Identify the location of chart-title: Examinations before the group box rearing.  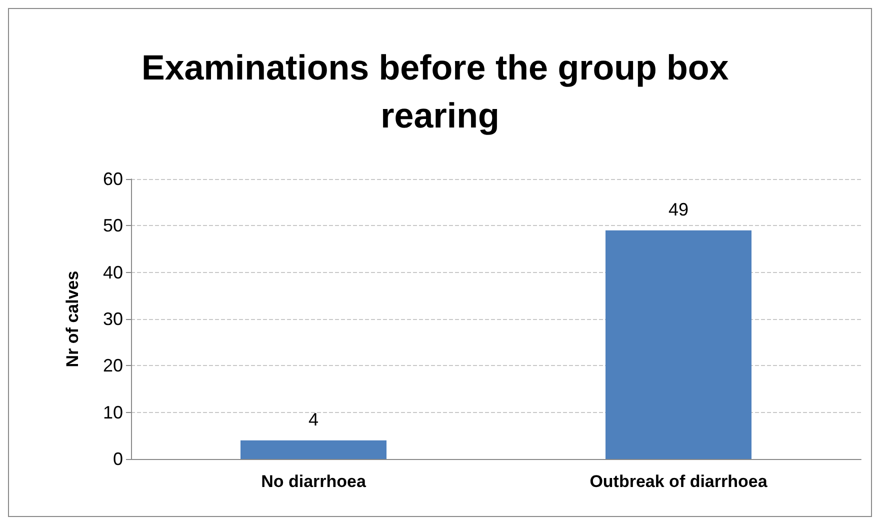
(440, 92).